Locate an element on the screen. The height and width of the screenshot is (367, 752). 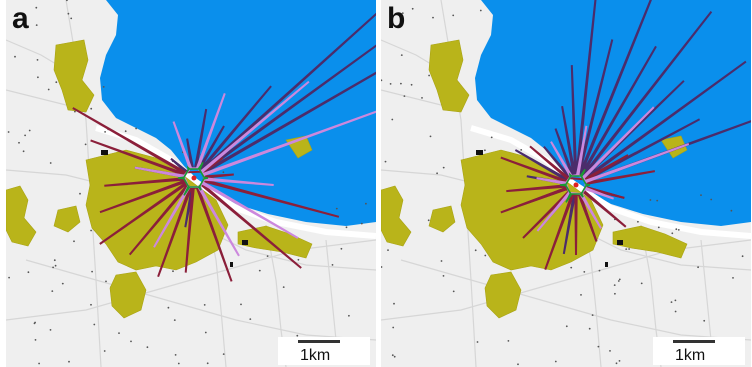
panel-label-b: b is located at coordinates (396, 18).